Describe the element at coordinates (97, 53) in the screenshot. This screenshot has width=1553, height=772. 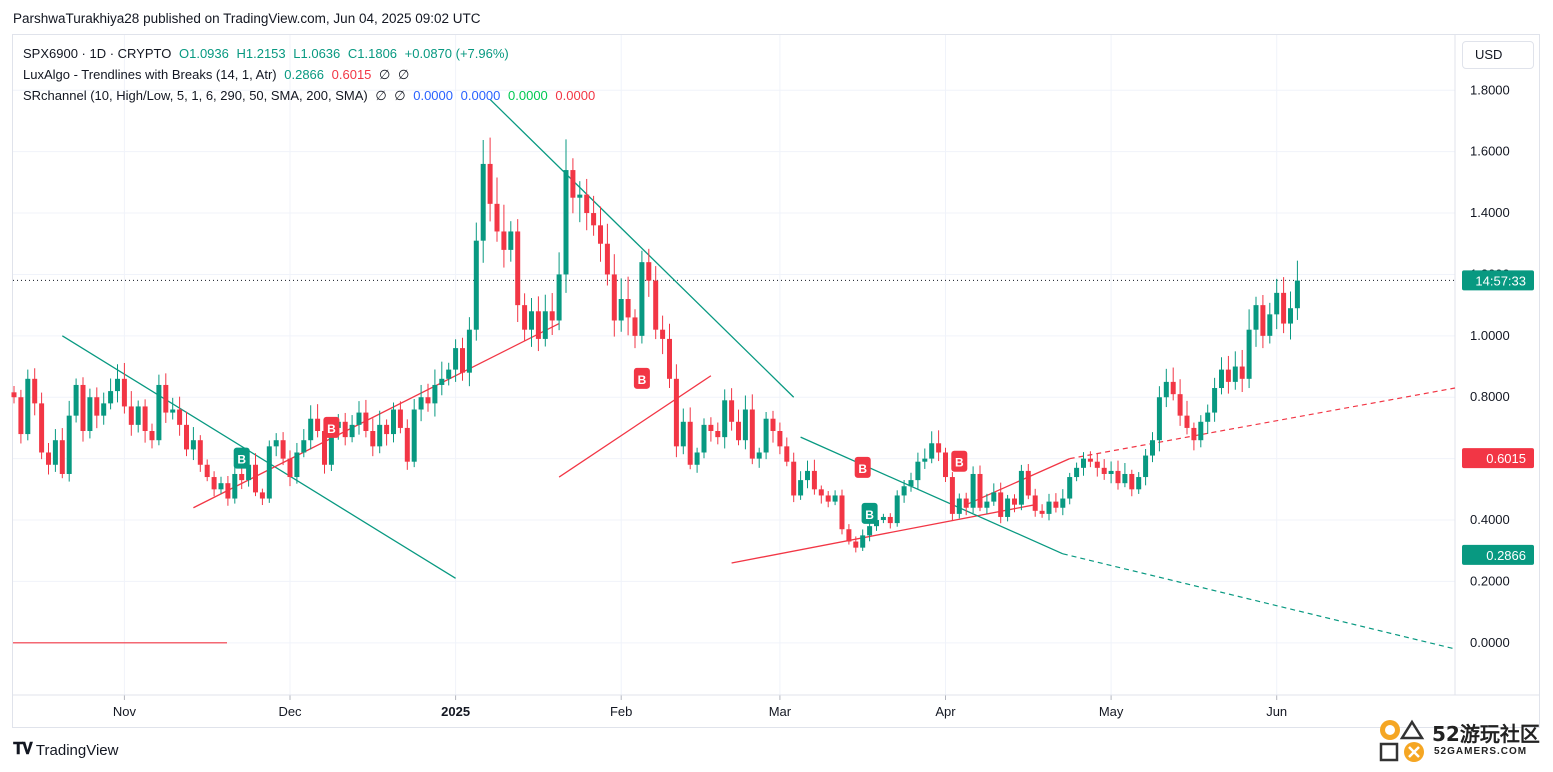
I see `legend-symbol: SPX6900 · 1D · CRYPTO` at that location.